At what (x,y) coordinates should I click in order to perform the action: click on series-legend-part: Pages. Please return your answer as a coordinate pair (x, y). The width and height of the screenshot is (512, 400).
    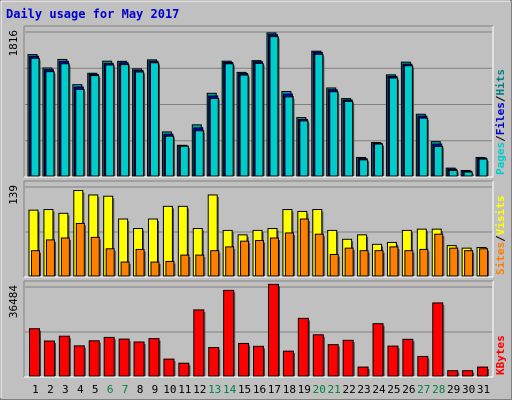
    Looking at the image, I should click on (500, 158).